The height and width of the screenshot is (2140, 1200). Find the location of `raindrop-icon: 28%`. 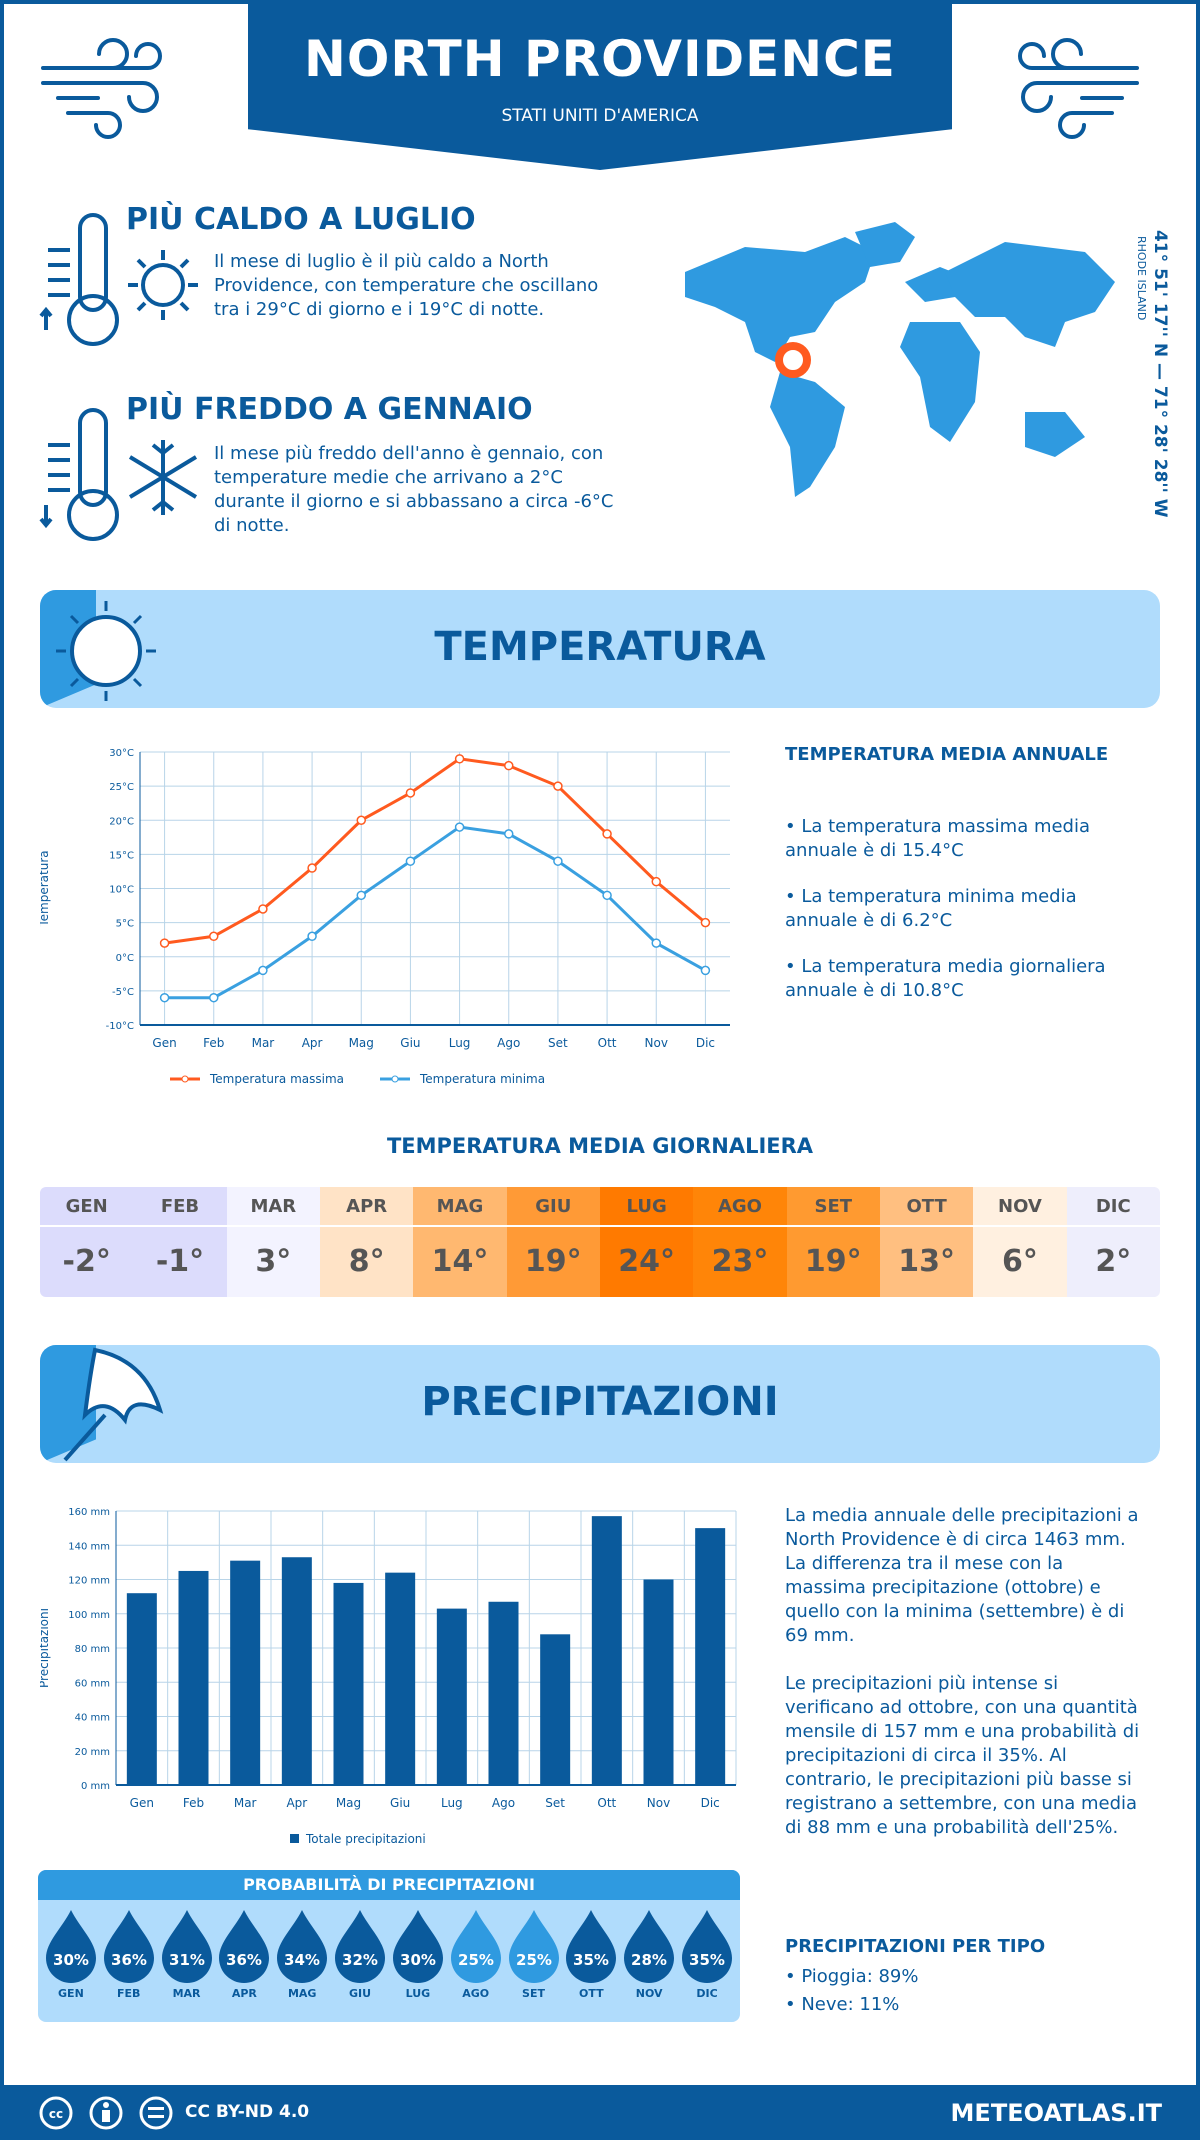

raindrop-icon: 28% is located at coordinates (649, 1946).